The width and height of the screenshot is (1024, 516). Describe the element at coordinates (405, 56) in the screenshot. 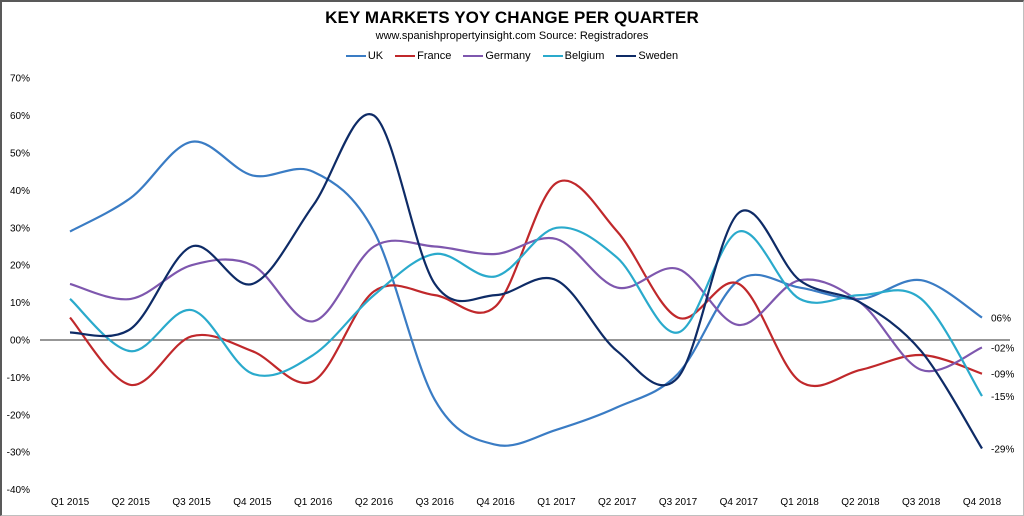

I see `legend-swatch-france` at that location.